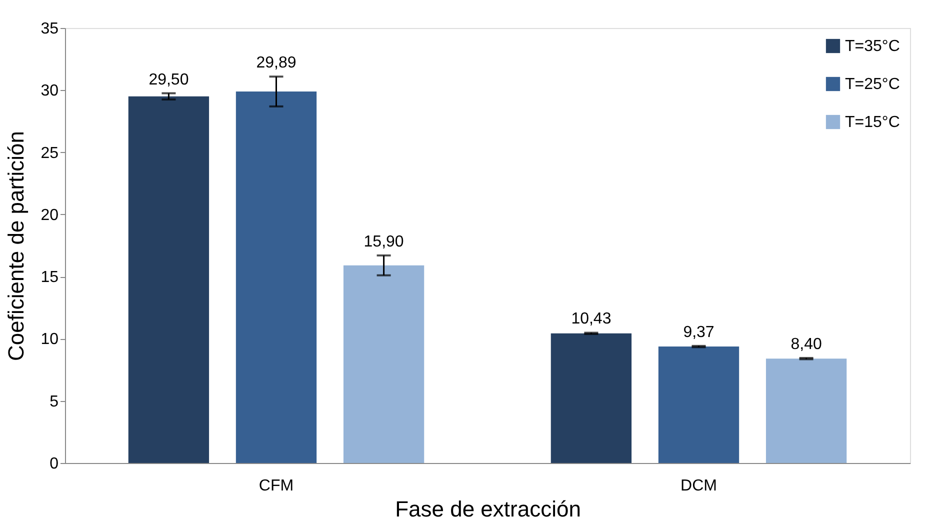 The height and width of the screenshot is (519, 950). What do you see at coordinates (49, 153) in the screenshot?
I see `y-tick-label: 25` at bounding box center [49, 153].